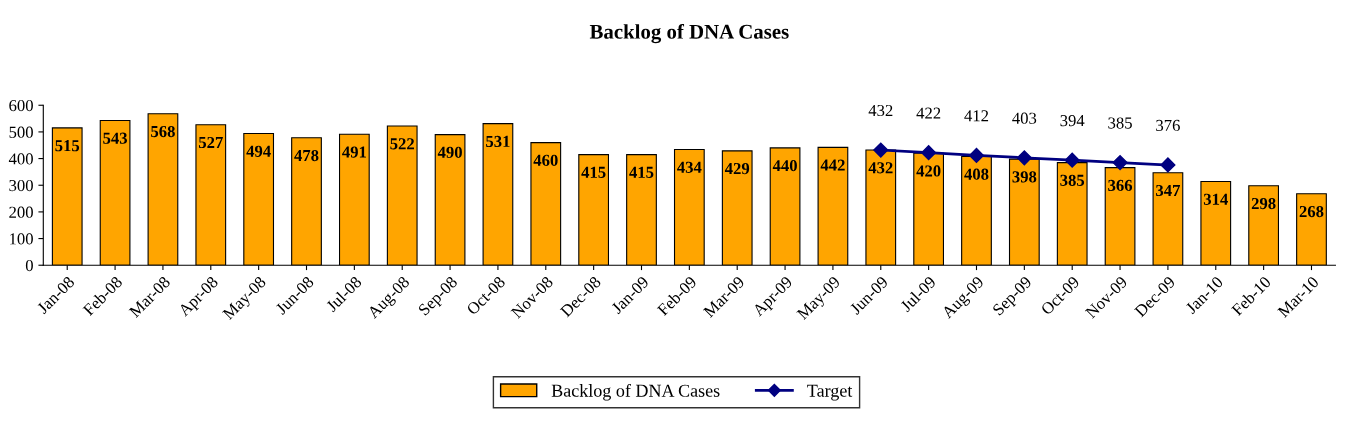 The image size is (1353, 421). I want to click on data-label: 429, so click(737, 169).